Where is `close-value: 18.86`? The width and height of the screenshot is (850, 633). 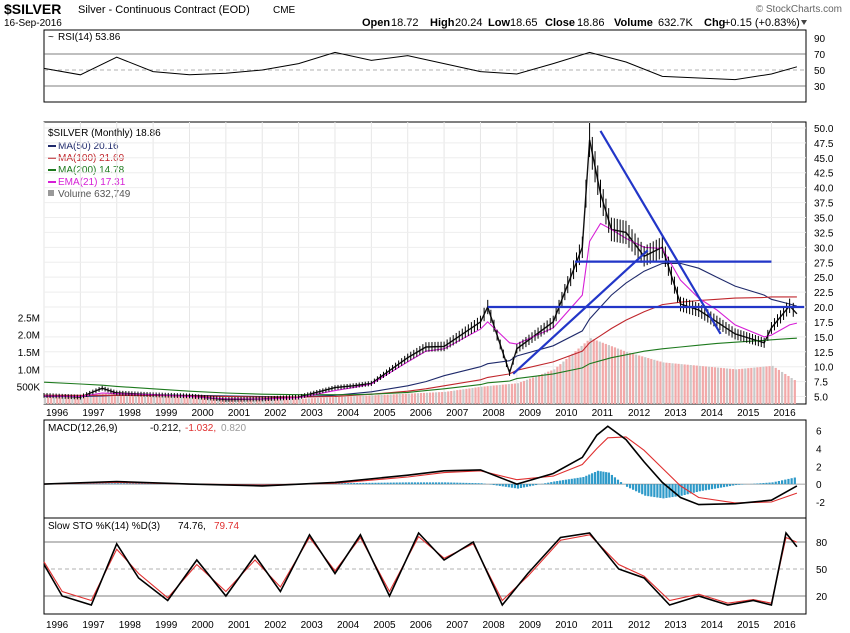 close-value: 18.86 is located at coordinates (591, 23).